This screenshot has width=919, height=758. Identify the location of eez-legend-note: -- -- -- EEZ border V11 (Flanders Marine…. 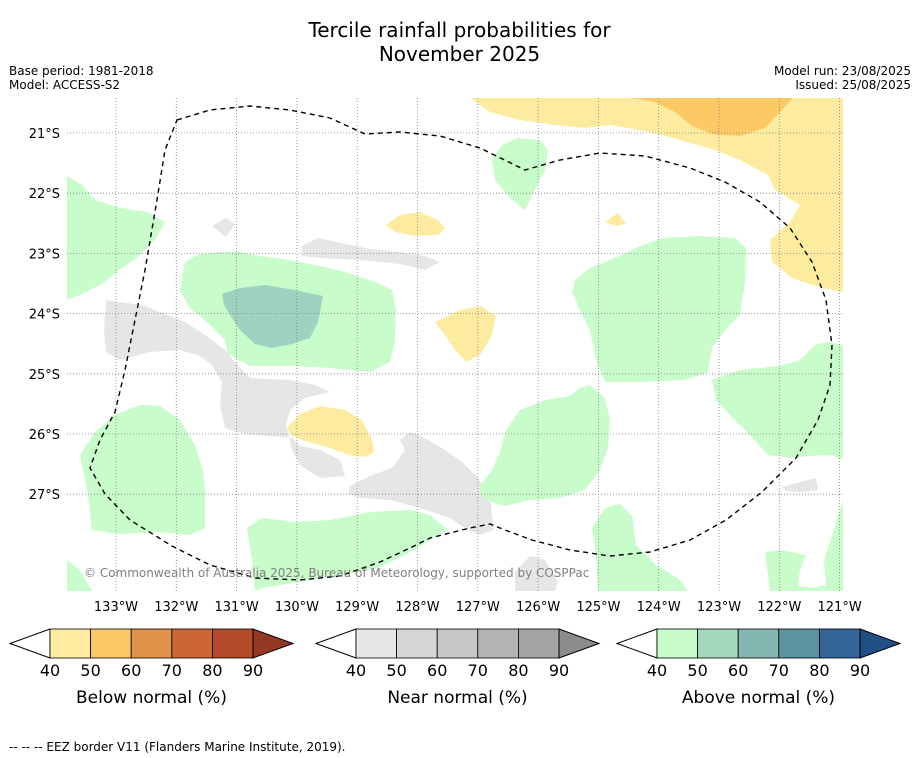
(177, 747).